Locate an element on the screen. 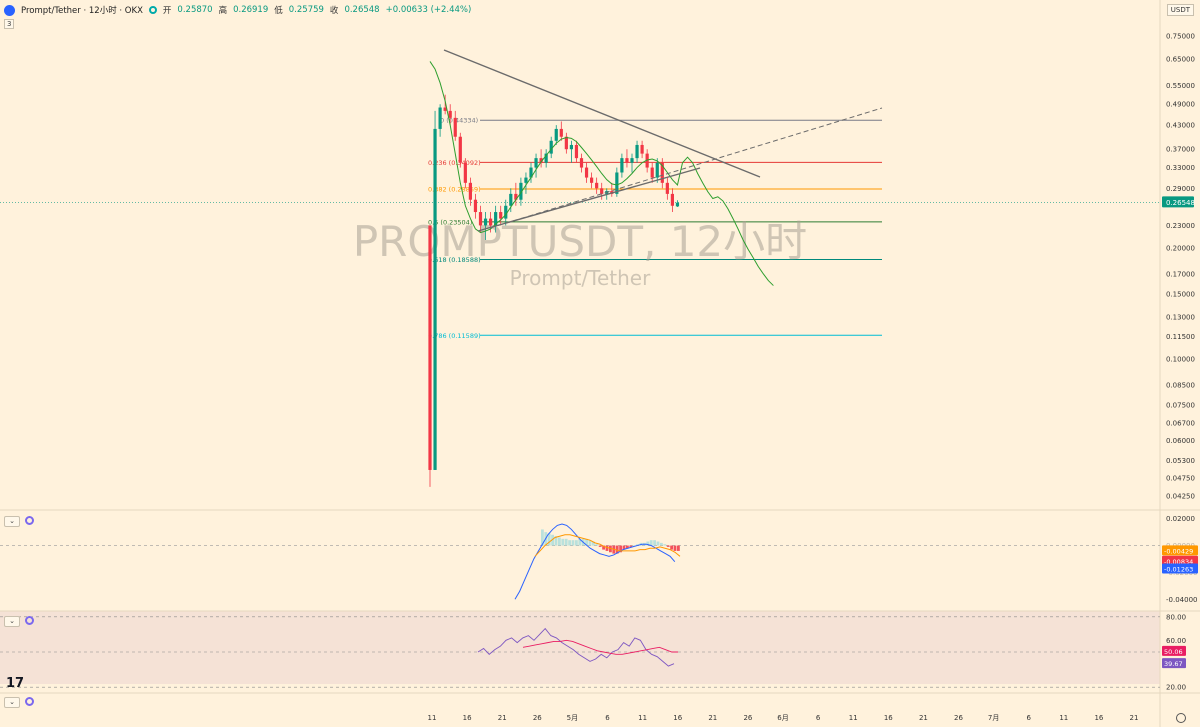 The image size is (1200, 727). macd-settings-icon is located at coordinates (29, 520).